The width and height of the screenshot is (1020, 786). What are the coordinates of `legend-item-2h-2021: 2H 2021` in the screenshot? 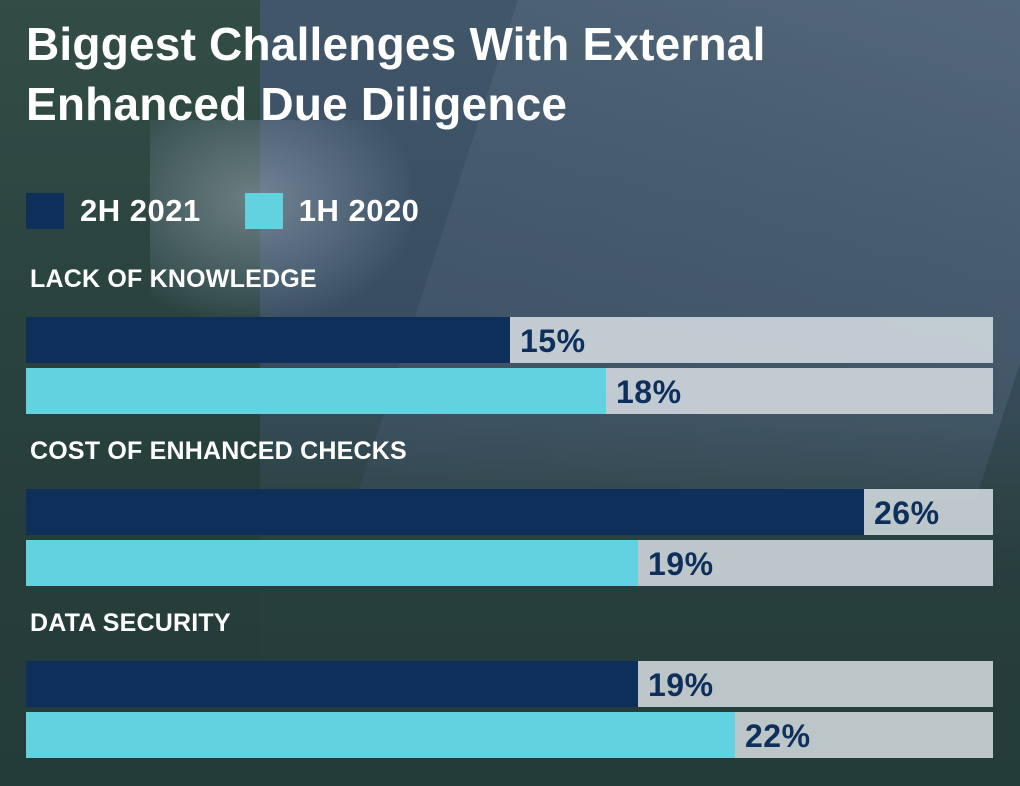 It's located at (113, 211).